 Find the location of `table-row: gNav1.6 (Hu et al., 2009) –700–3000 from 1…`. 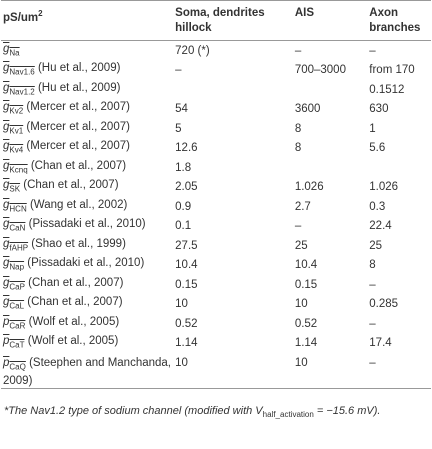

table-row: gNav1.6 (Hu et al., 2009) –700–3000 from 1… is located at coordinates (216, 71).